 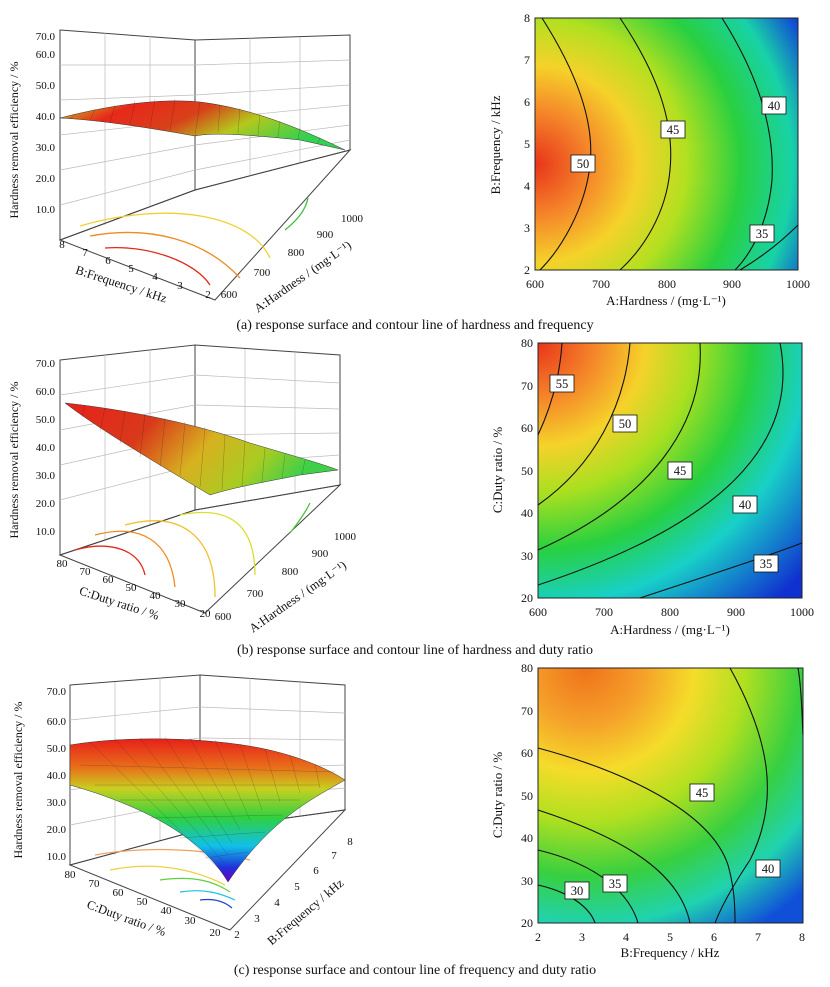 I want to click on floor-contours, so click(x=192, y=550).